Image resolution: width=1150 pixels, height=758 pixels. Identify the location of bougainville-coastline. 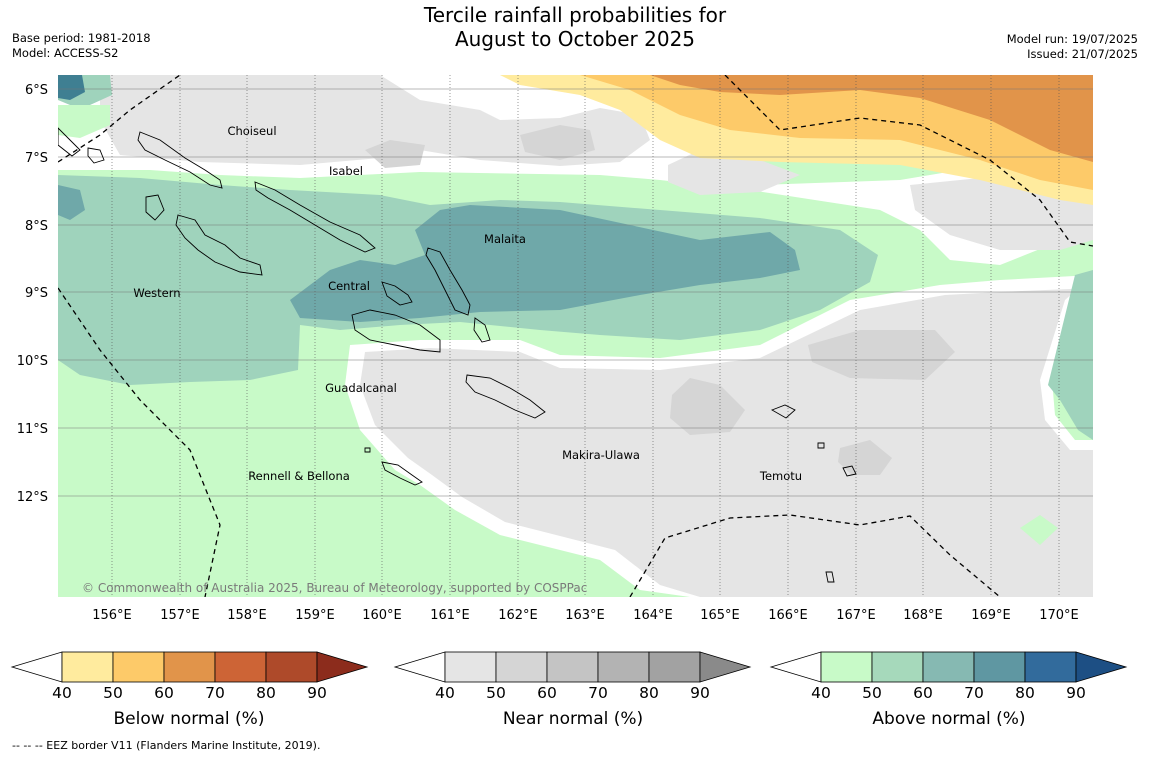
(69, 142).